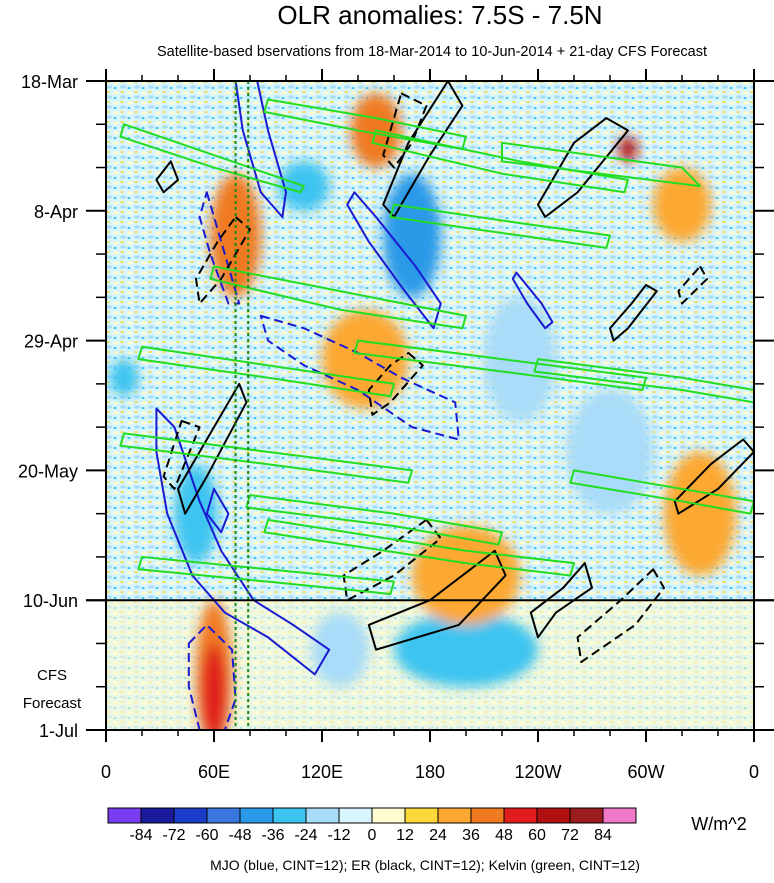 The height and width of the screenshot is (883, 774). Describe the element at coordinates (173, 835) in the screenshot. I see `colorbar-label-1: -72` at that location.